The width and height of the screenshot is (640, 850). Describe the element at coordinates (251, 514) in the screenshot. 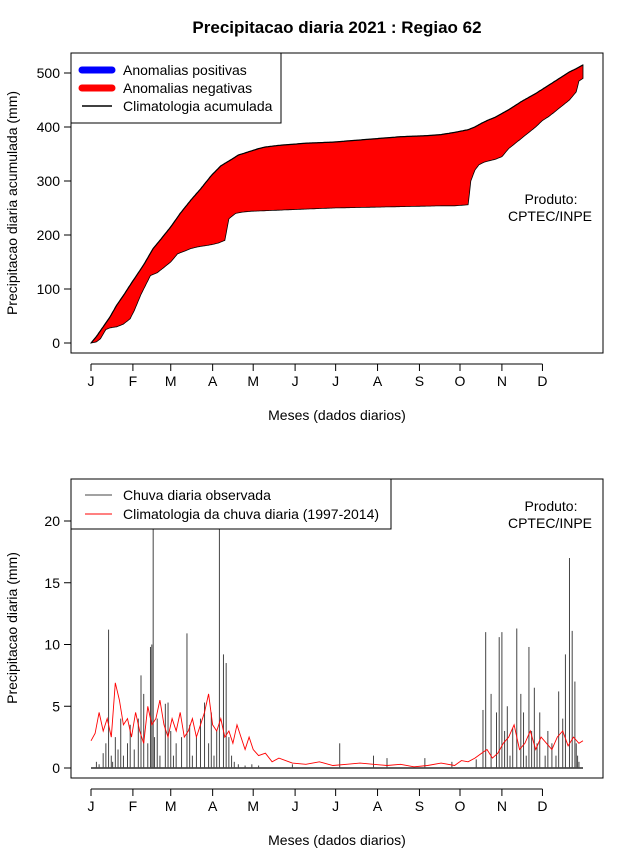

I see `legend-label-climatology: Climatologia da chuva diaria (1997-2014)` at that location.